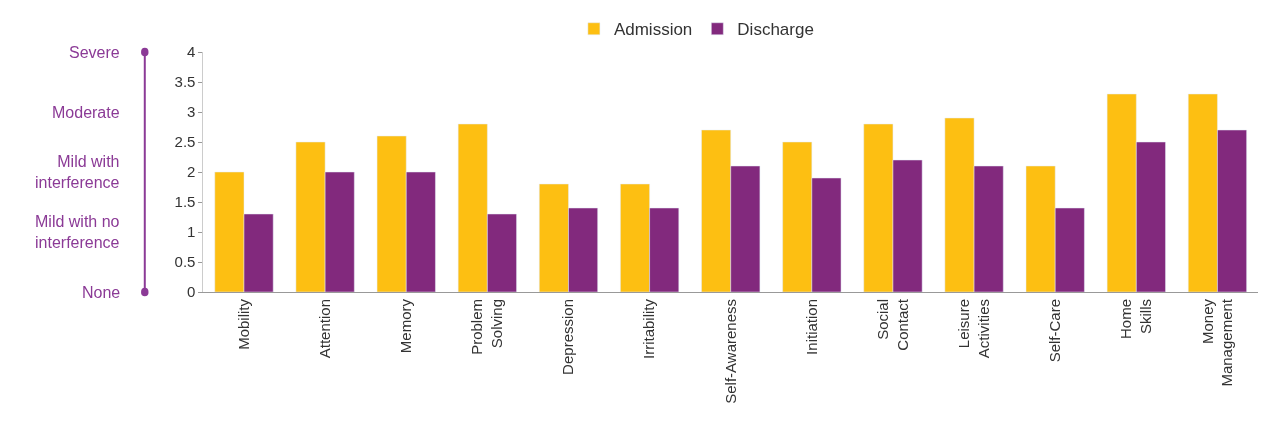 This screenshot has width=1268, height=432. I want to click on text: Mild with interference, so click(77, 172).